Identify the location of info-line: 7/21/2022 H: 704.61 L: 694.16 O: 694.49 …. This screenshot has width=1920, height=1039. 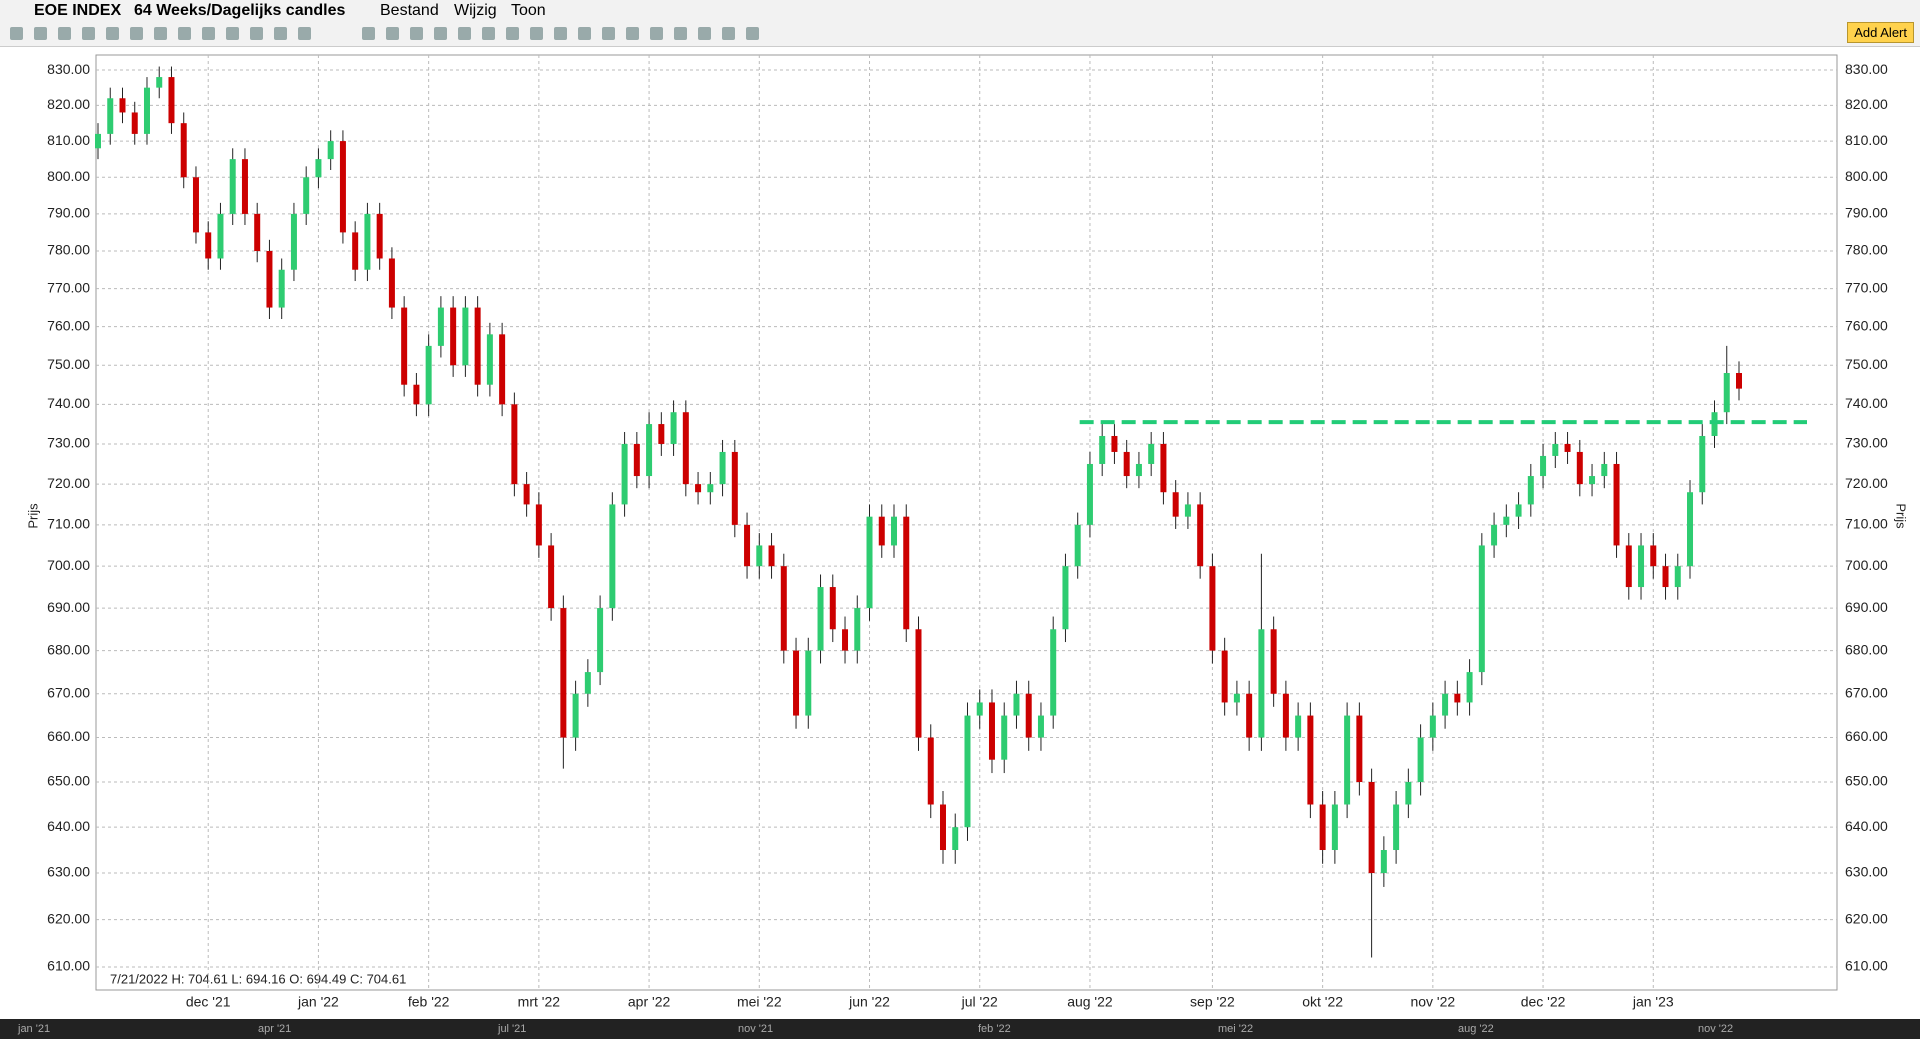
(258, 978).